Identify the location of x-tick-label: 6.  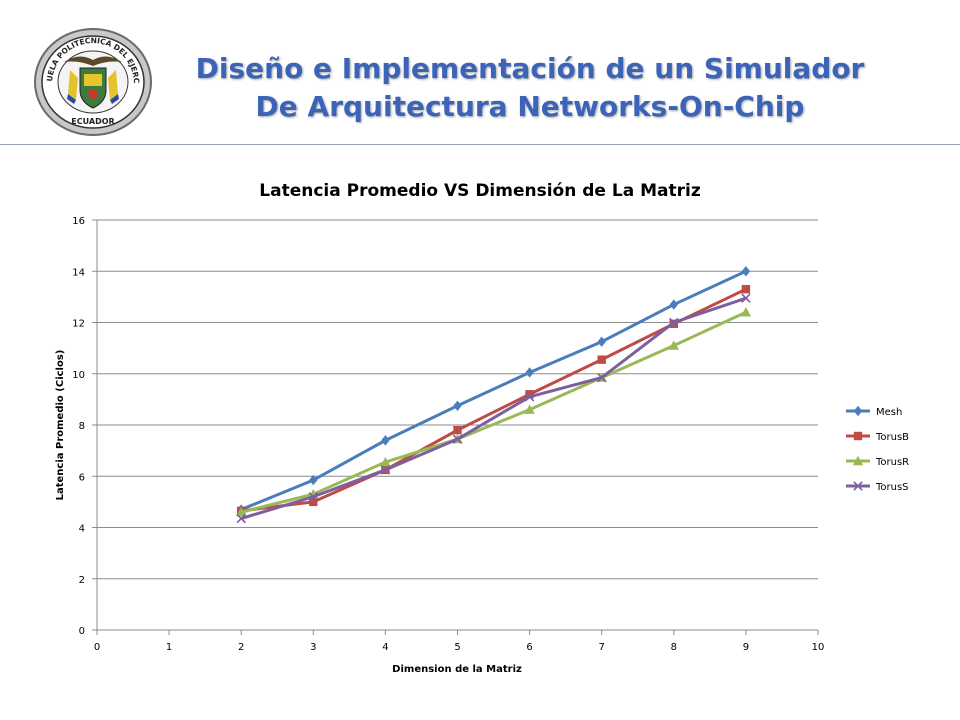
(529, 647).